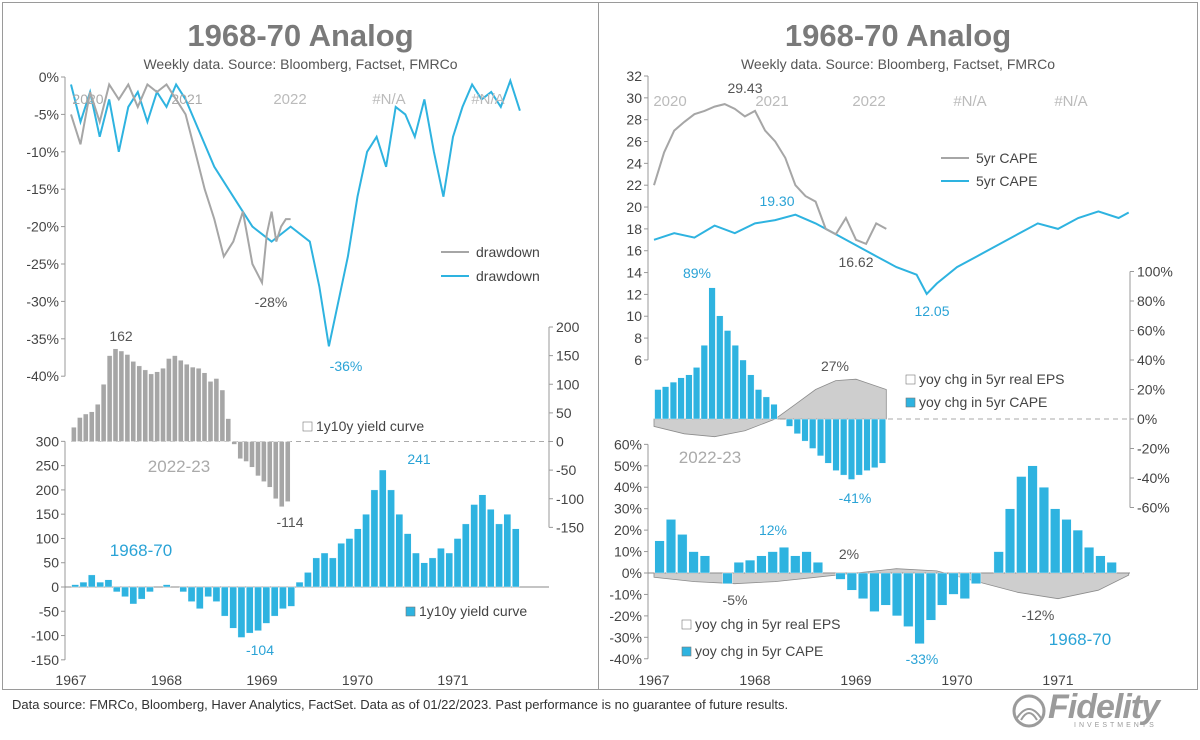  What do you see at coordinates (1038, 615) in the screenshot?
I see `annotation-blue-eps-min2: -12%` at bounding box center [1038, 615].